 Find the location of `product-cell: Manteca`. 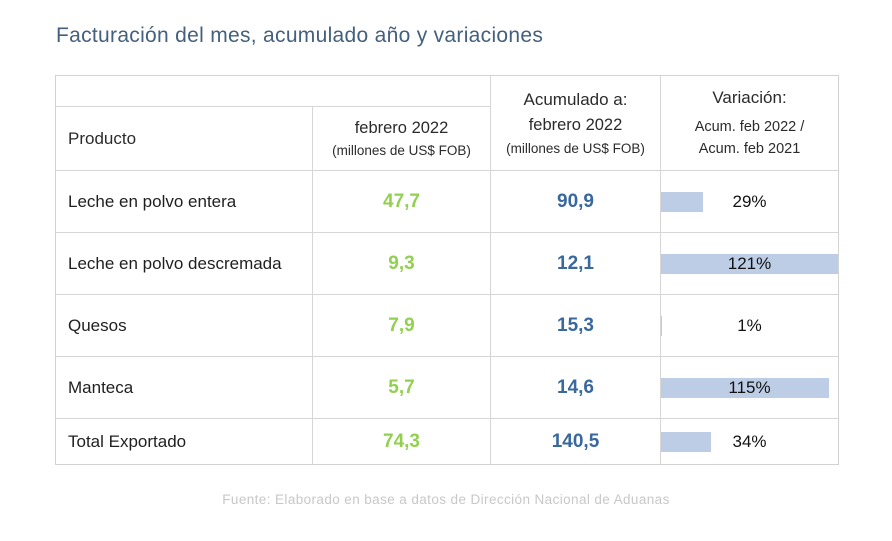

product-cell: Manteca is located at coordinates (184, 387).